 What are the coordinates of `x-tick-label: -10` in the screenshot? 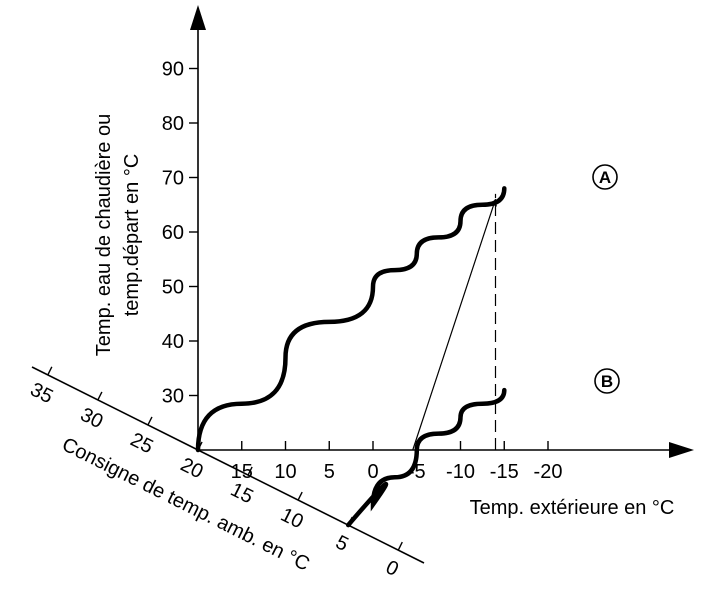 It's located at (460, 472).